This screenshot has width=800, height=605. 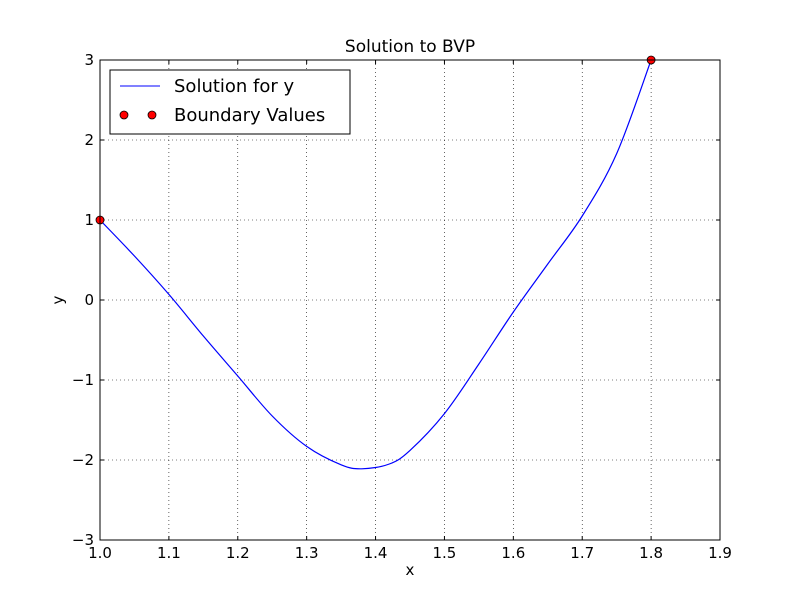 What do you see at coordinates (89, 300) in the screenshot?
I see `y-tick-label: 0` at bounding box center [89, 300].